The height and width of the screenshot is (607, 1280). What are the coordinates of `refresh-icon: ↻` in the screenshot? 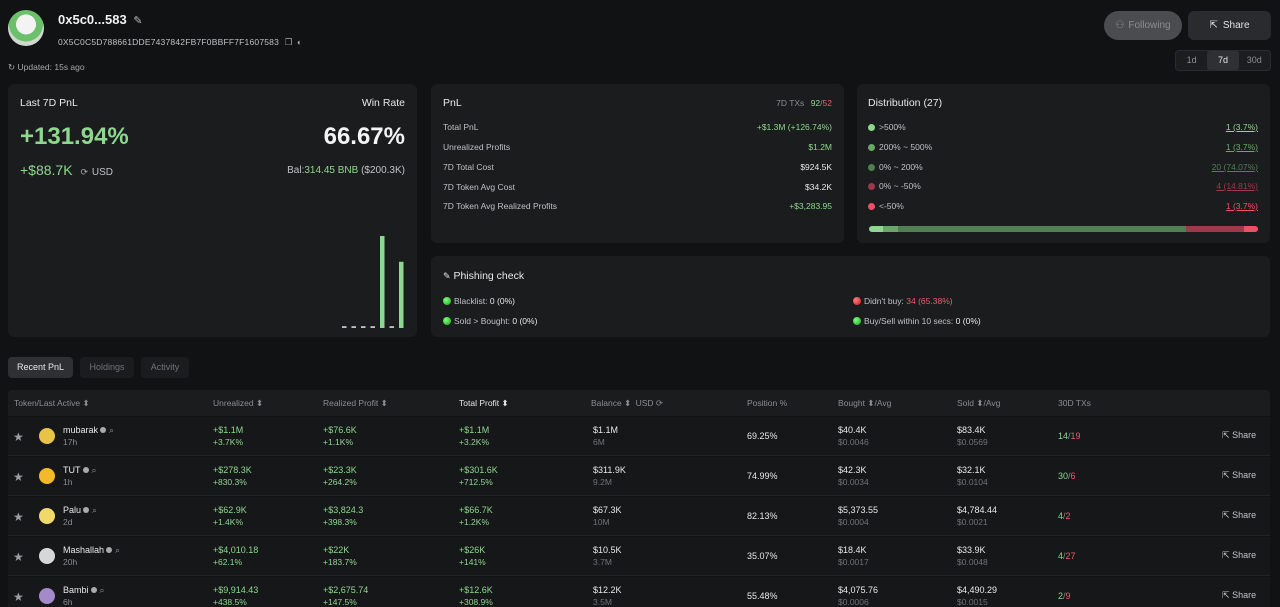 It's located at (12, 67).